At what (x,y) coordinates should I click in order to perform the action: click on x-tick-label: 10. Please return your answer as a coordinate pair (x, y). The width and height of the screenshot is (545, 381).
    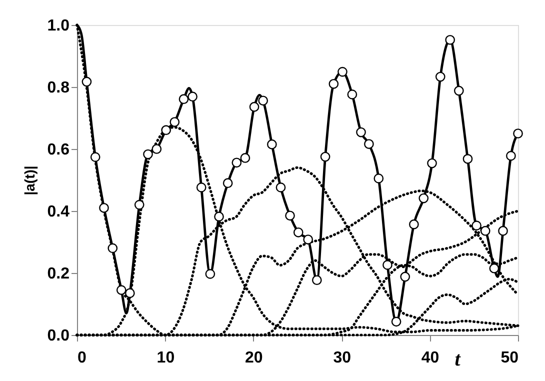
    Looking at the image, I should click on (165, 358).